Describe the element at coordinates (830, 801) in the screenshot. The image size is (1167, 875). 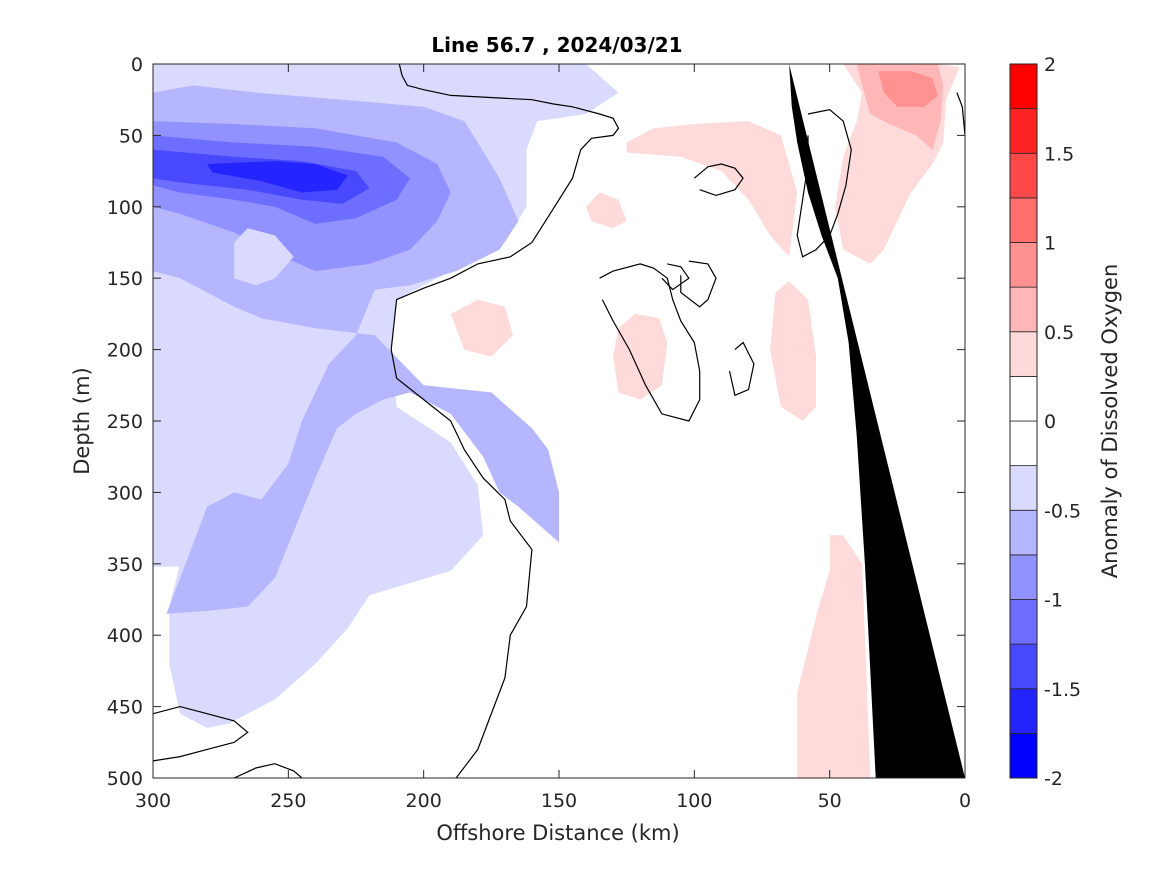
I see `x-tick-label-5: 50` at that location.